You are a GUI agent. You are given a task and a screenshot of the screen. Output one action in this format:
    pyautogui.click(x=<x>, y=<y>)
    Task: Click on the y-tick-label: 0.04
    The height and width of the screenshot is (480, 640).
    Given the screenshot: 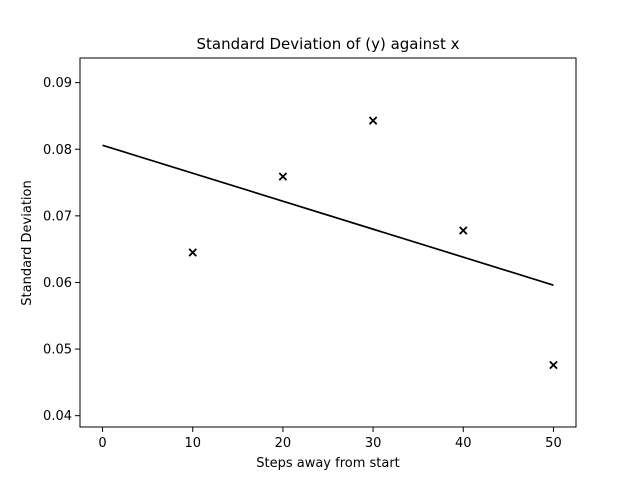 What is the action you would take?
    pyautogui.click(x=57, y=416)
    